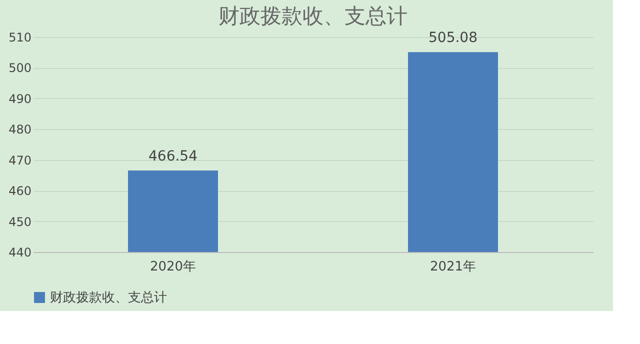 Image resolution: width=640 pixels, height=344 pixels. Describe the element at coordinates (173, 156) in the screenshot. I see `data-label: 466.54` at that location.